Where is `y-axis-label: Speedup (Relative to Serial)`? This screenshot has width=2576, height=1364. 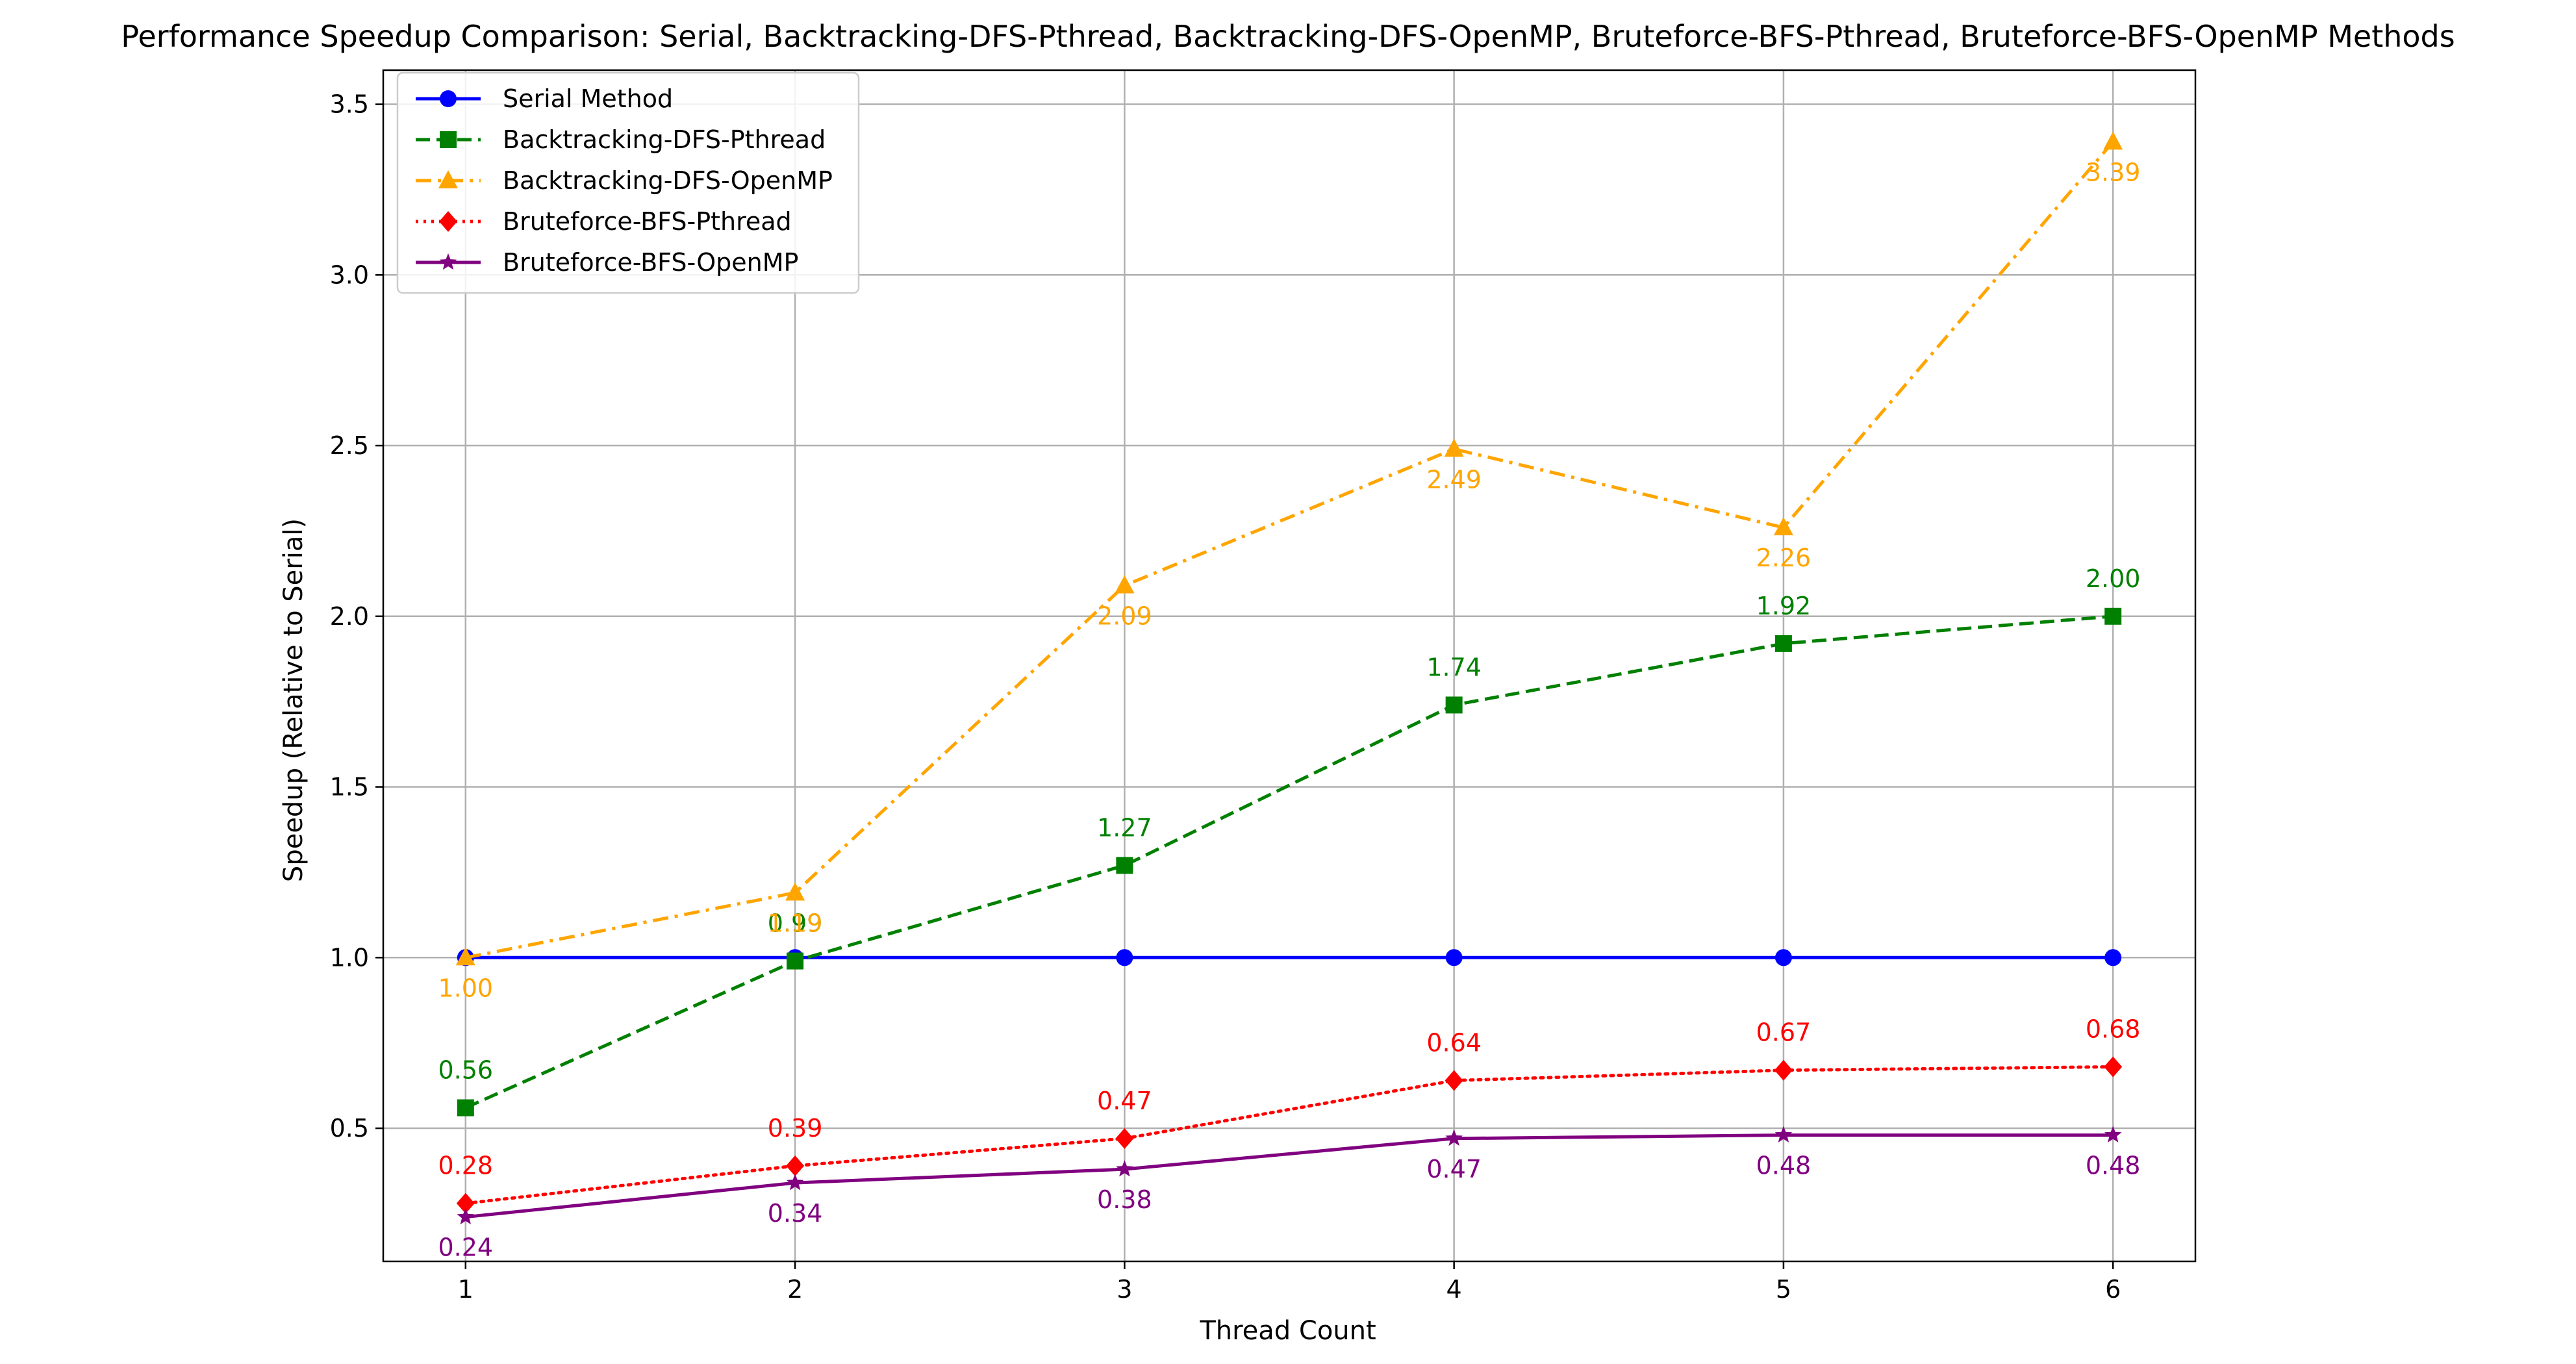
y-axis-label: Speedup (Relative to Serial) is located at coordinates (294, 700).